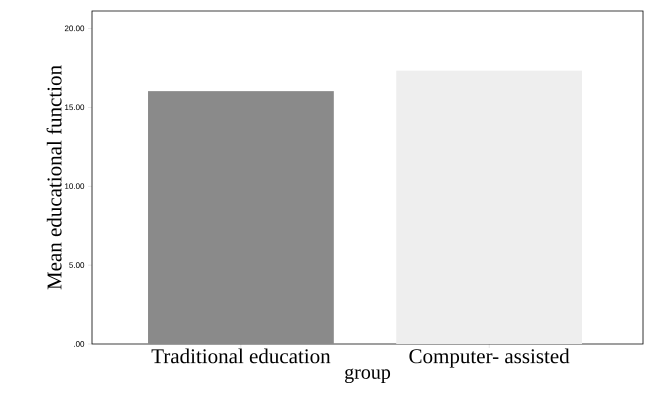 The width and height of the screenshot is (647, 405). What do you see at coordinates (241, 356) in the screenshot?
I see `x-tick-label: Traditional education` at bounding box center [241, 356].